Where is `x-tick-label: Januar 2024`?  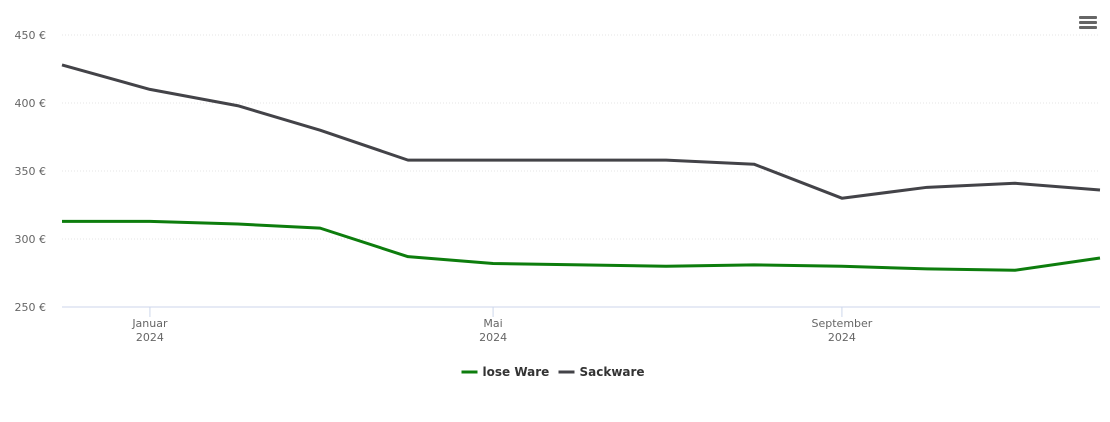 x-tick-label: Januar 2024 is located at coordinates (149, 330).